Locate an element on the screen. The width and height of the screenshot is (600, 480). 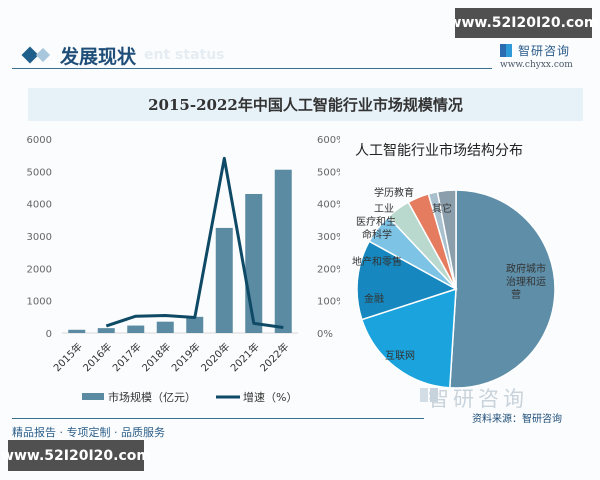
section-header: 发展现状 ent status is located at coordinates (122, 55).